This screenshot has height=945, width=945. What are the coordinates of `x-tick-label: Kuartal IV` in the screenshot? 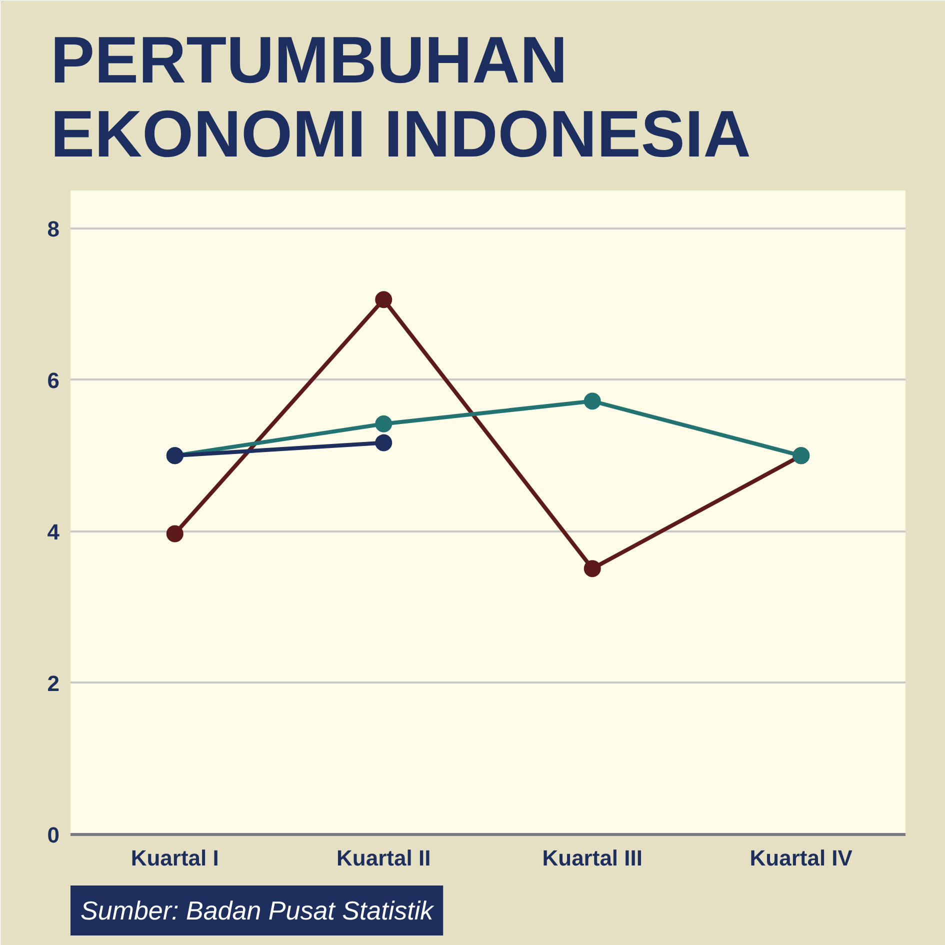 It's located at (801, 858).